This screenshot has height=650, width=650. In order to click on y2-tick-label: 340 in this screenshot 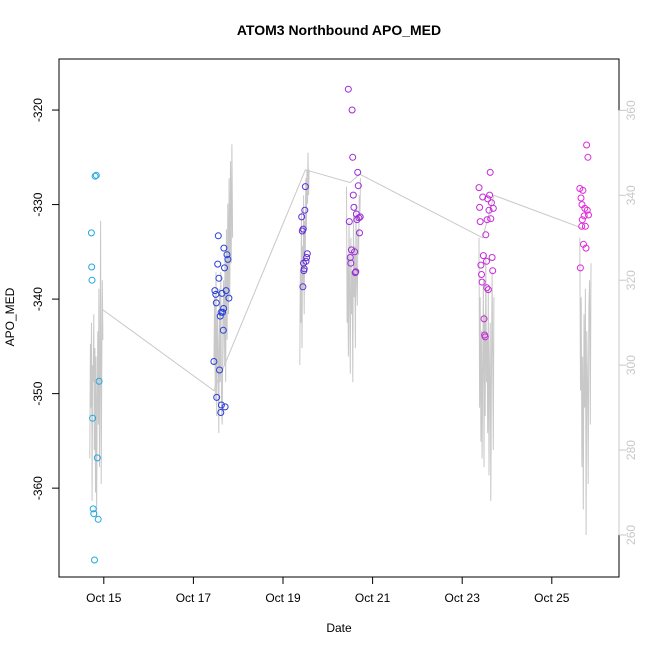, I will do `click(631, 195)`.